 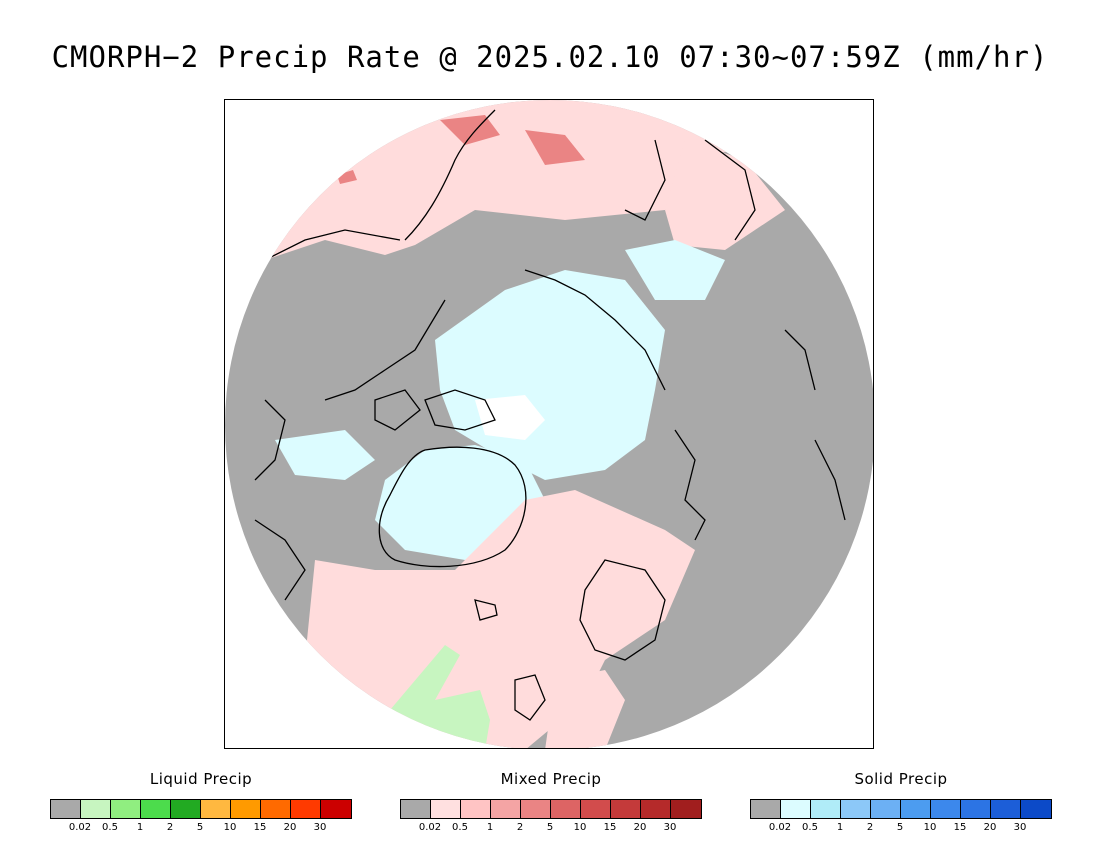 What do you see at coordinates (585, 709) in the screenshot?
I see `mixed-precip-region-europe` at bounding box center [585, 709].